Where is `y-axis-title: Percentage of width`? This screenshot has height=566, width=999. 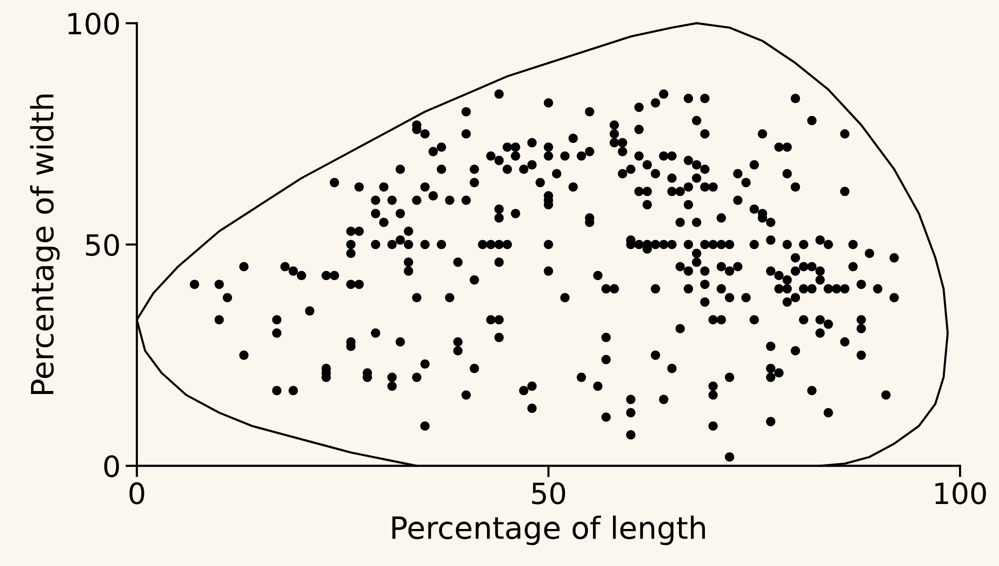 y-axis-title: Percentage of width is located at coordinates (45, 244).